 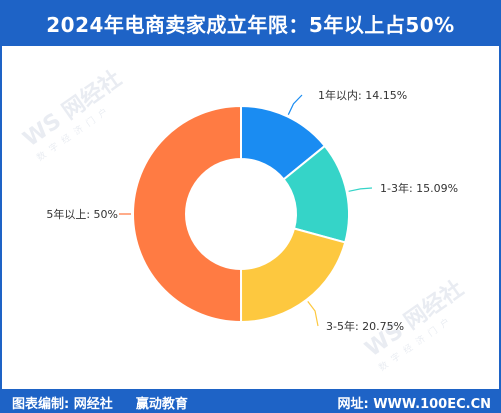 What do you see at coordinates (82, 214) in the screenshot?
I see `slice-label-4: 5年以上: 50%` at bounding box center [82, 214].